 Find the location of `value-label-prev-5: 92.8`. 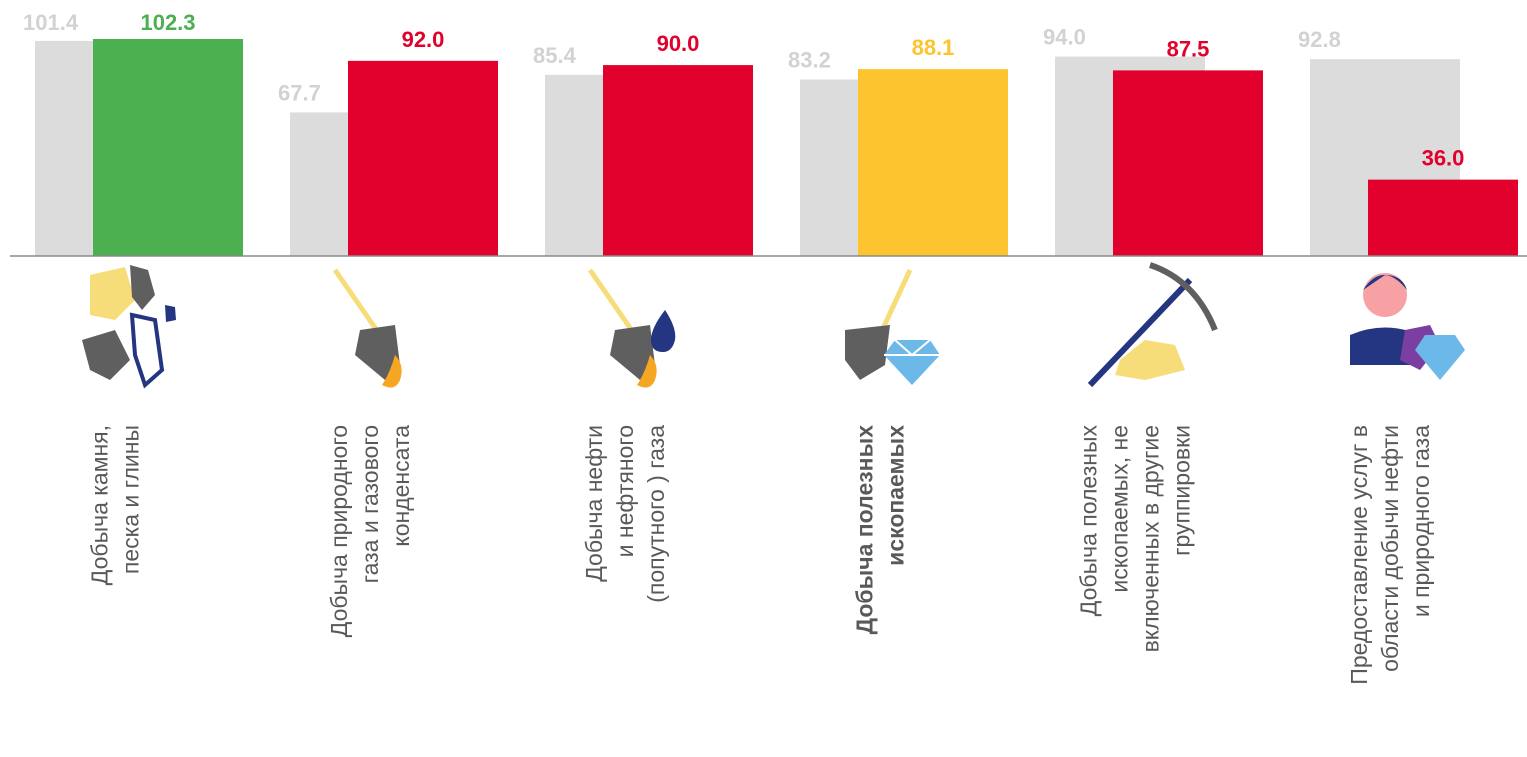

value-label-prev-5: 92.8 is located at coordinates (1319, 39).